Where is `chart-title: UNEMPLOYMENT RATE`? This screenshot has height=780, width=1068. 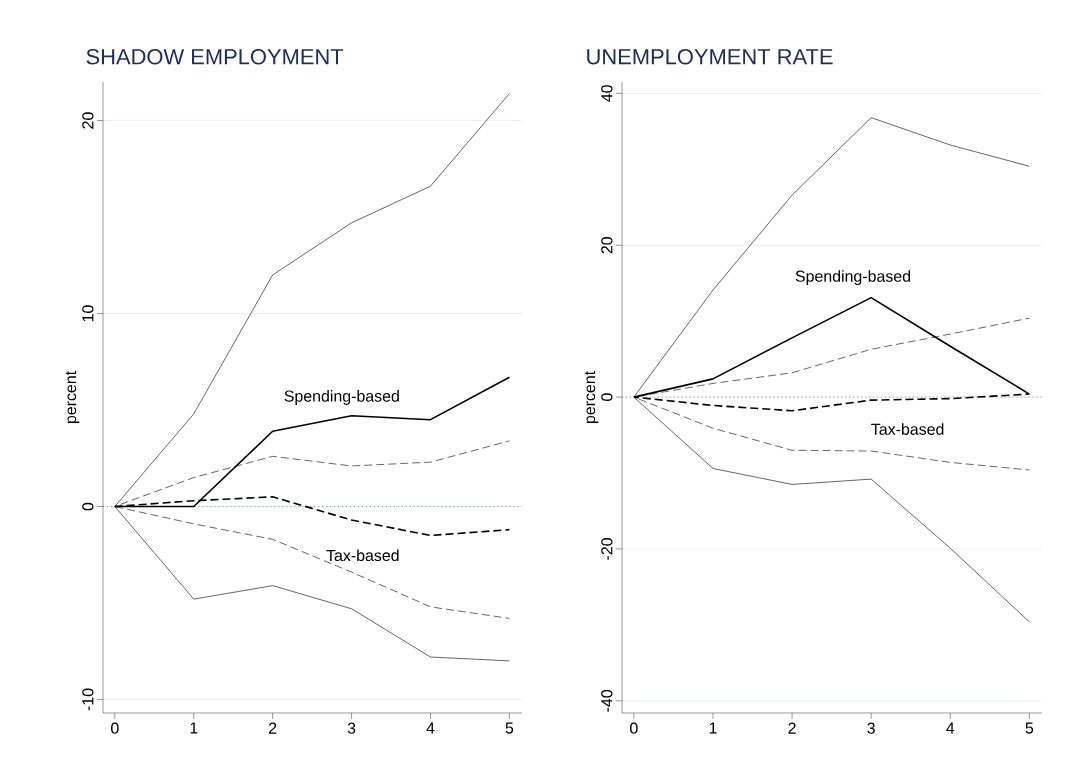 chart-title: UNEMPLOYMENT RATE is located at coordinates (710, 56).